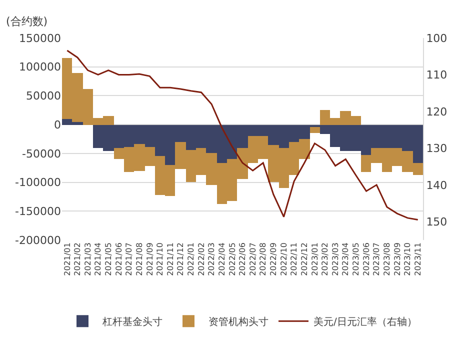 The width and height of the screenshot is (468, 348). Describe the element at coordinates (109, 259) in the screenshot. I see `x-tick-label: 2021/05` at that location.